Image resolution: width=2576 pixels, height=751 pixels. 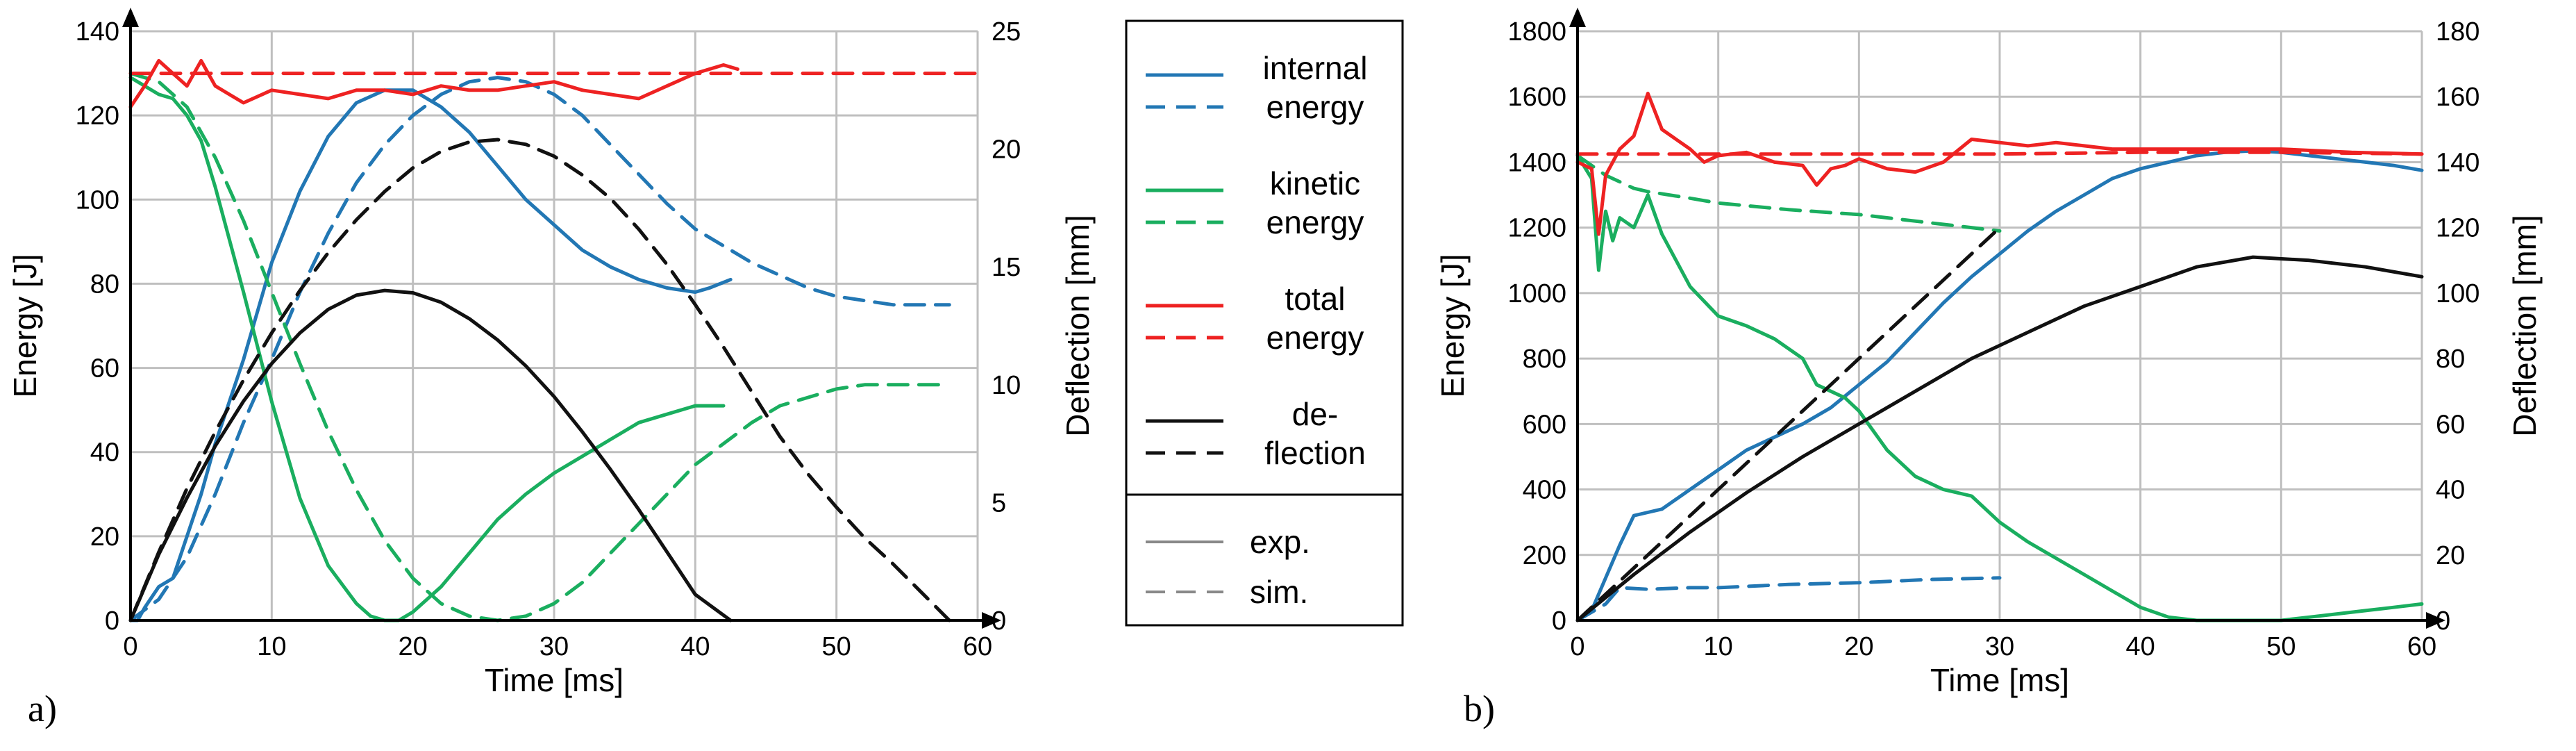 I want to click on panel-label: b), so click(x=1479, y=708).